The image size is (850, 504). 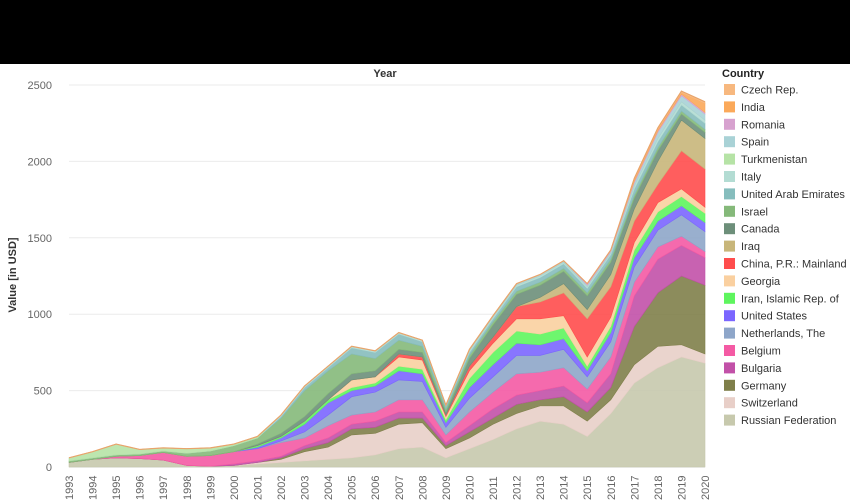 I want to click on x-tick-label: 2011, so click(x=494, y=488).